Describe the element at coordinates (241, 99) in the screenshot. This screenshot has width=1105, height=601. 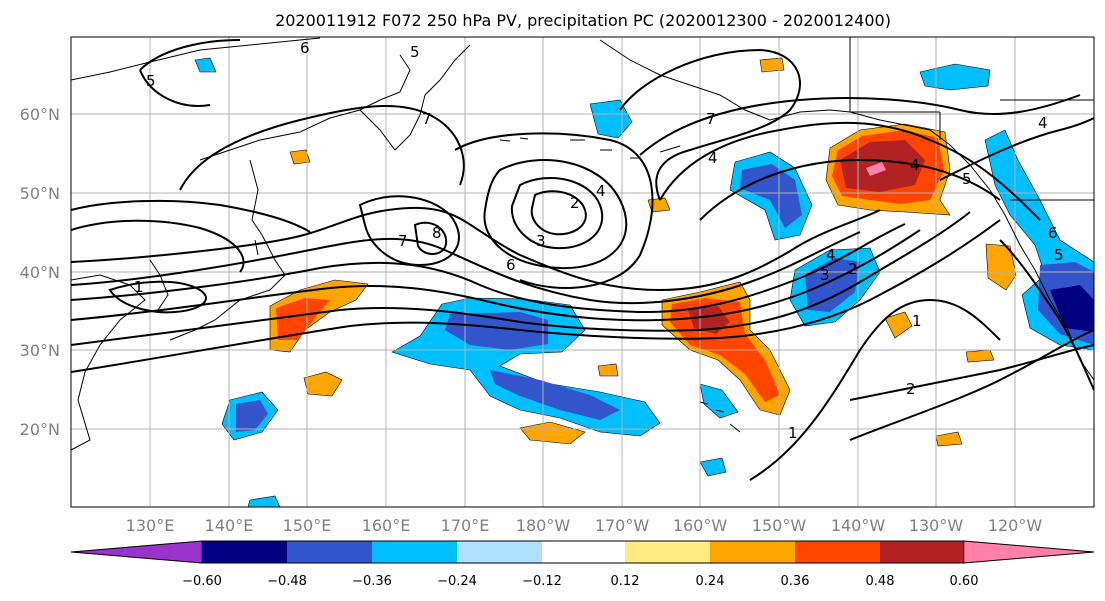
I see `coastline-siberia` at that location.